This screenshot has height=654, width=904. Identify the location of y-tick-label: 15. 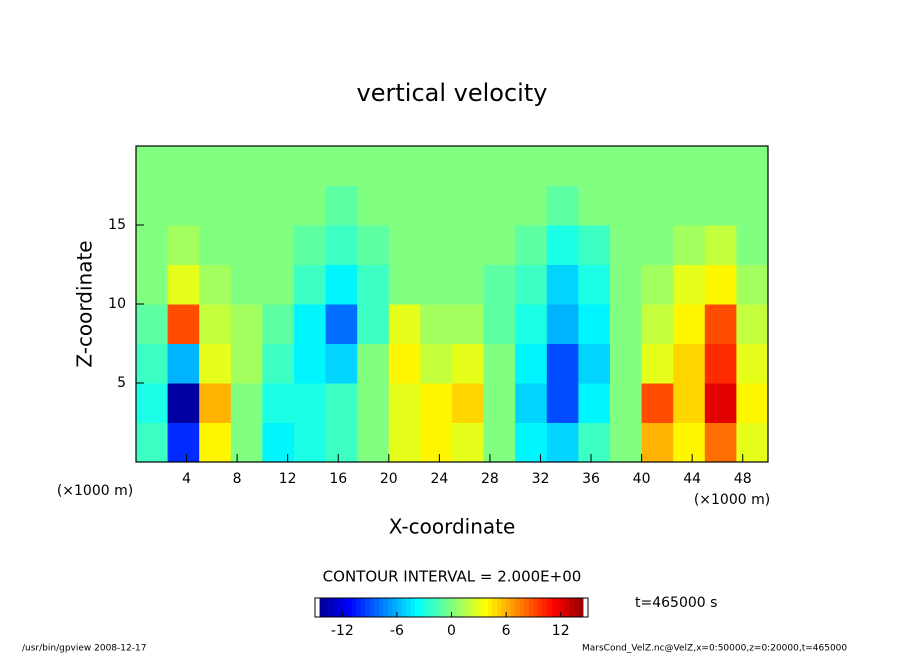
(117, 225).